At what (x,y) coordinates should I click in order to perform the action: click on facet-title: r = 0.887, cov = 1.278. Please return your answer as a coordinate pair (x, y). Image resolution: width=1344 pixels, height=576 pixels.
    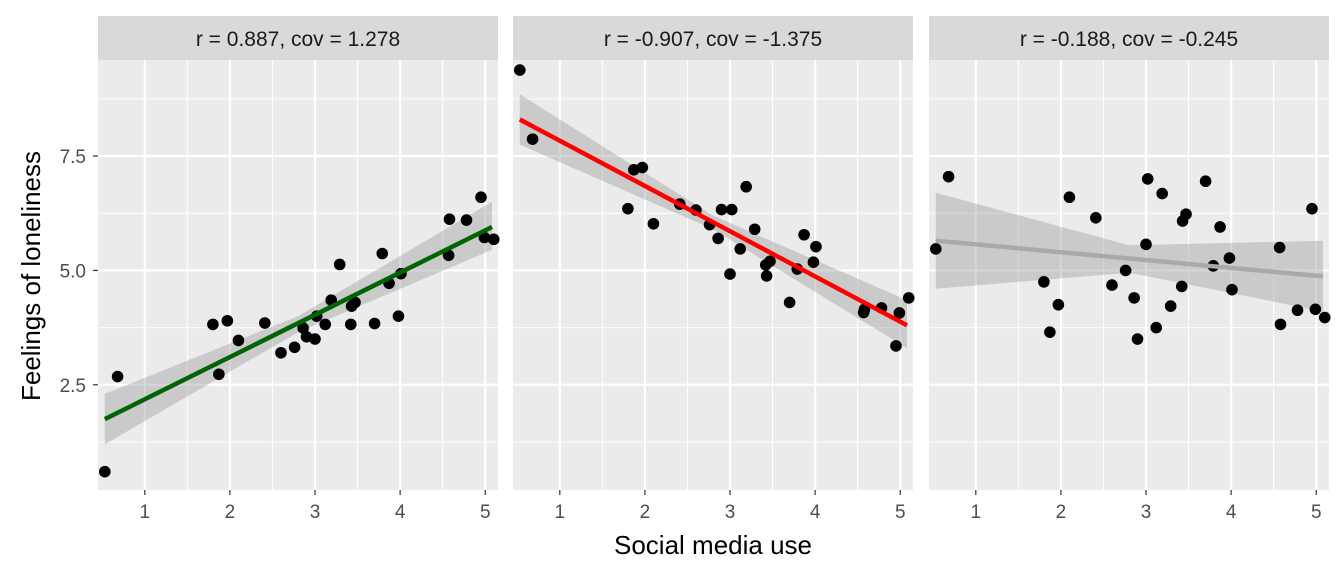
    Looking at the image, I should click on (298, 39).